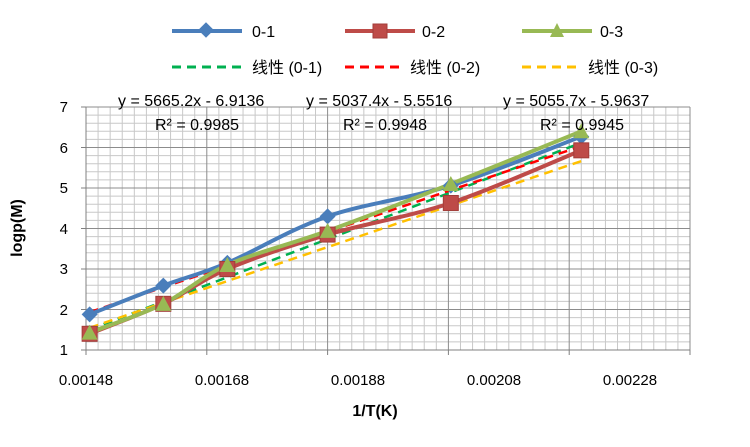 The width and height of the screenshot is (750, 447). Describe the element at coordinates (379, 101) in the screenshot. I see `trendline-equation-0-2: y = 5037.4x - 5.5516` at that location.